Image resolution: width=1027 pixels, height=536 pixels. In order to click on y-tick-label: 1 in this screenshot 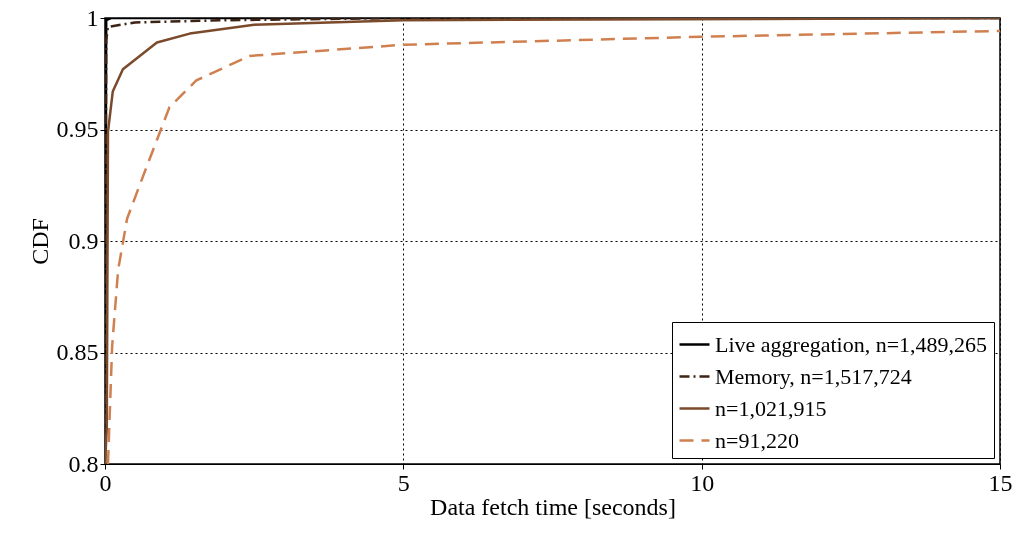, I will do `click(92, 17)`.